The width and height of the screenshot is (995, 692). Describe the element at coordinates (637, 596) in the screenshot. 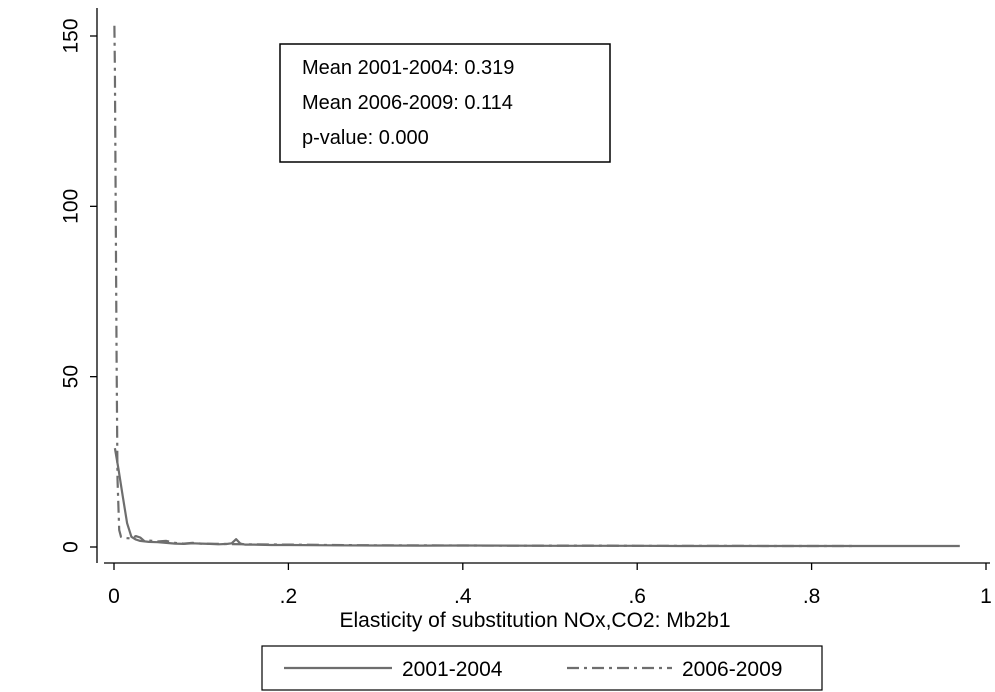

I see `x-tick-label: .6` at that location.